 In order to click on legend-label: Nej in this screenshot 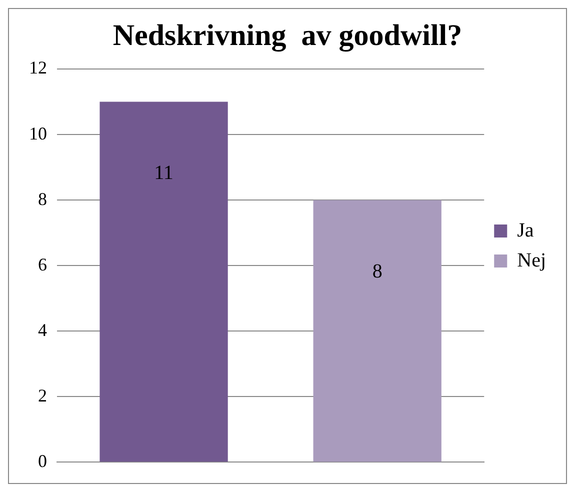, I will do `click(531, 260)`.